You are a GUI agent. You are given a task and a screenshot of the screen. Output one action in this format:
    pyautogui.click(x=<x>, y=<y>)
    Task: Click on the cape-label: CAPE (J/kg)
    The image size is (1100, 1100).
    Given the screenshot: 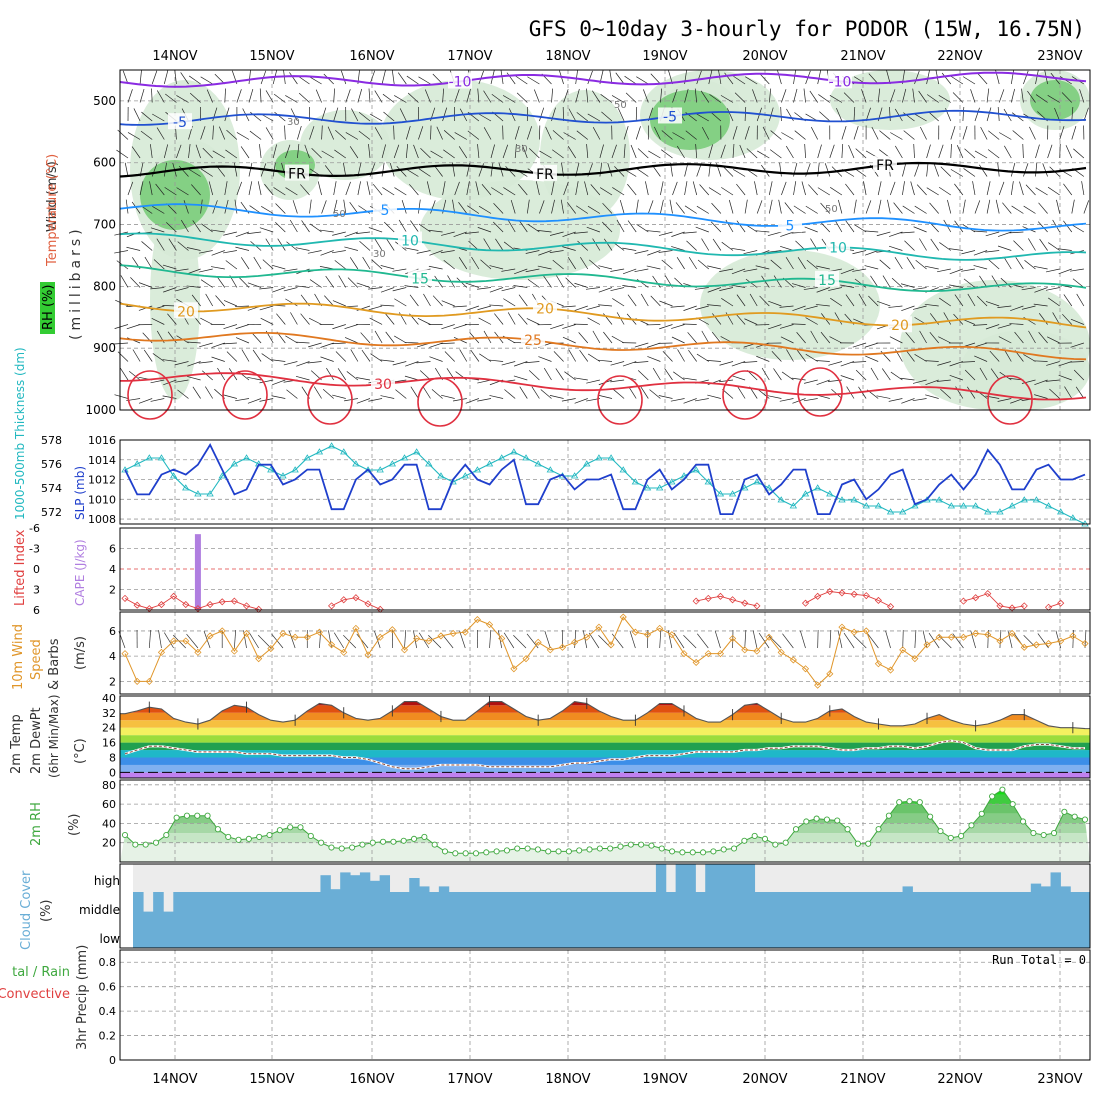 What is the action you would take?
    pyautogui.click(x=80, y=572)
    